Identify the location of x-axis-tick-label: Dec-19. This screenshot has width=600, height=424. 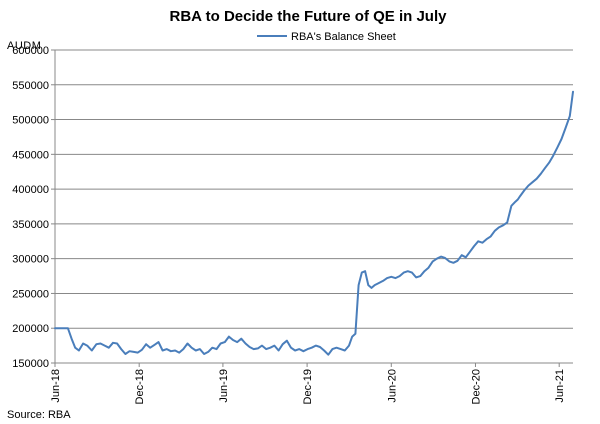
(308, 386).